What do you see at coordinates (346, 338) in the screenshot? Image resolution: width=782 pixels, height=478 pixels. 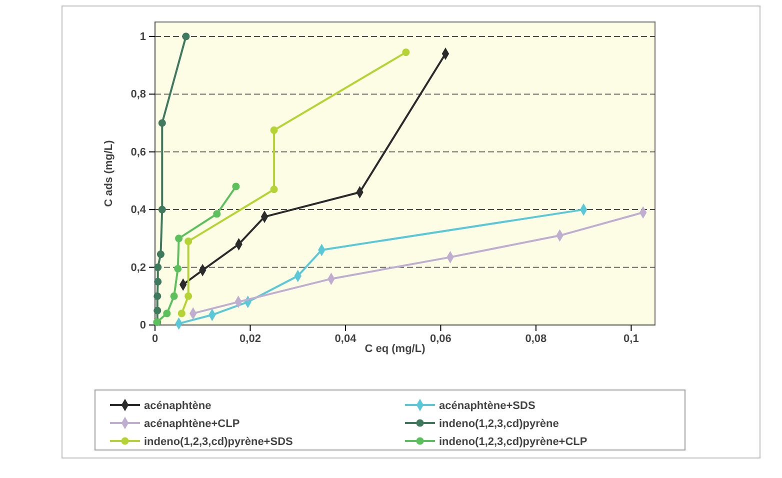 I see `x-tick-label: 0,04` at bounding box center [346, 338].